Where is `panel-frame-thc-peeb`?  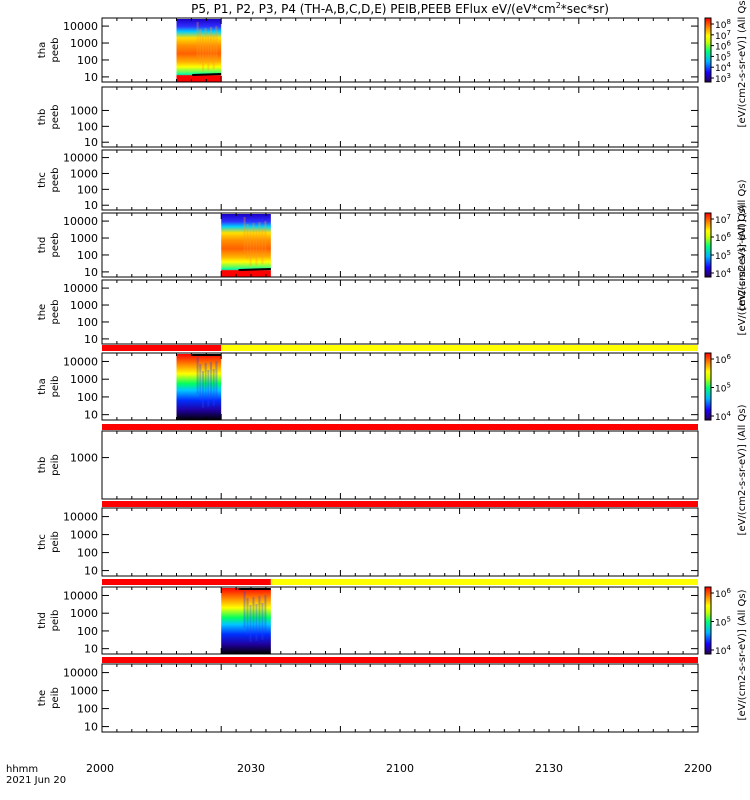
panel-frame-thc-peeb is located at coordinates (400, 180).